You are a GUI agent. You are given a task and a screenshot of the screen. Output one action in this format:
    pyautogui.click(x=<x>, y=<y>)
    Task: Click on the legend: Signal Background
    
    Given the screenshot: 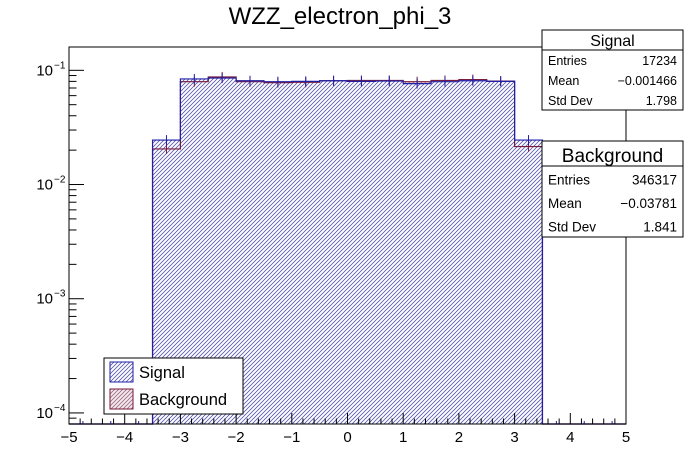 What is the action you would take?
    pyautogui.click(x=173, y=386)
    